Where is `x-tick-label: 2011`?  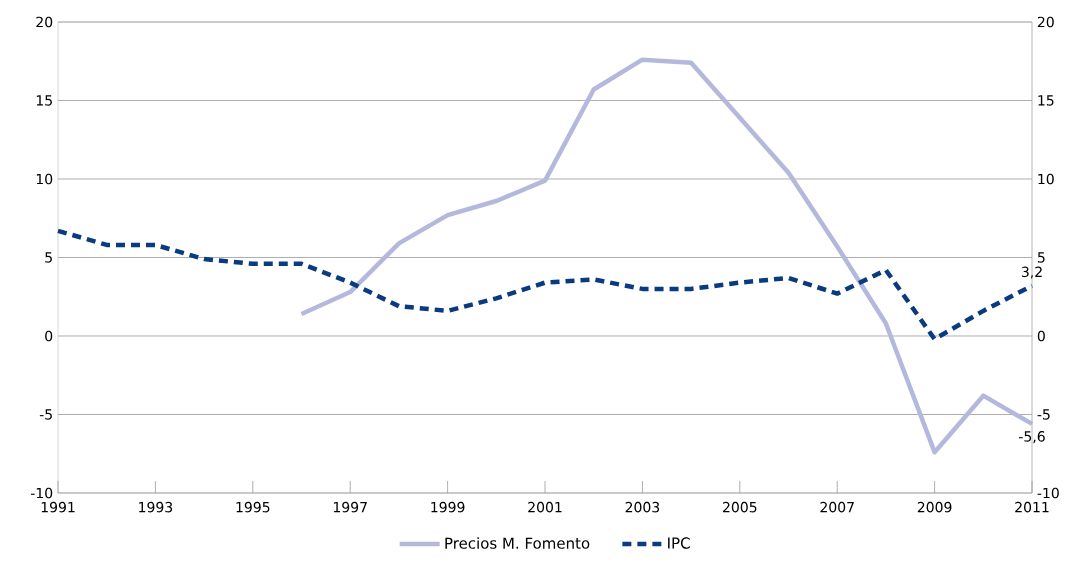
x-tick-label: 2011 is located at coordinates (1032, 507).